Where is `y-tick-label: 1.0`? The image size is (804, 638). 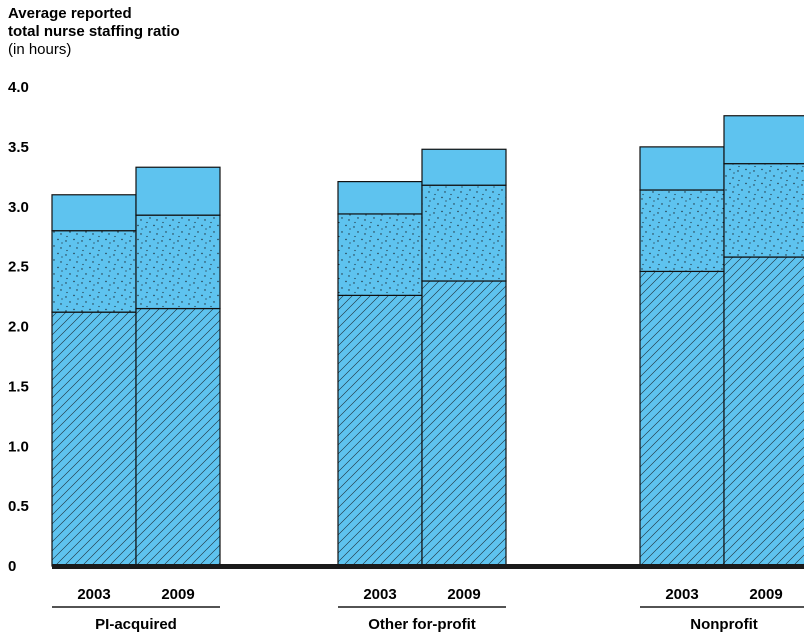 y-tick-label: 1.0 is located at coordinates (18, 446).